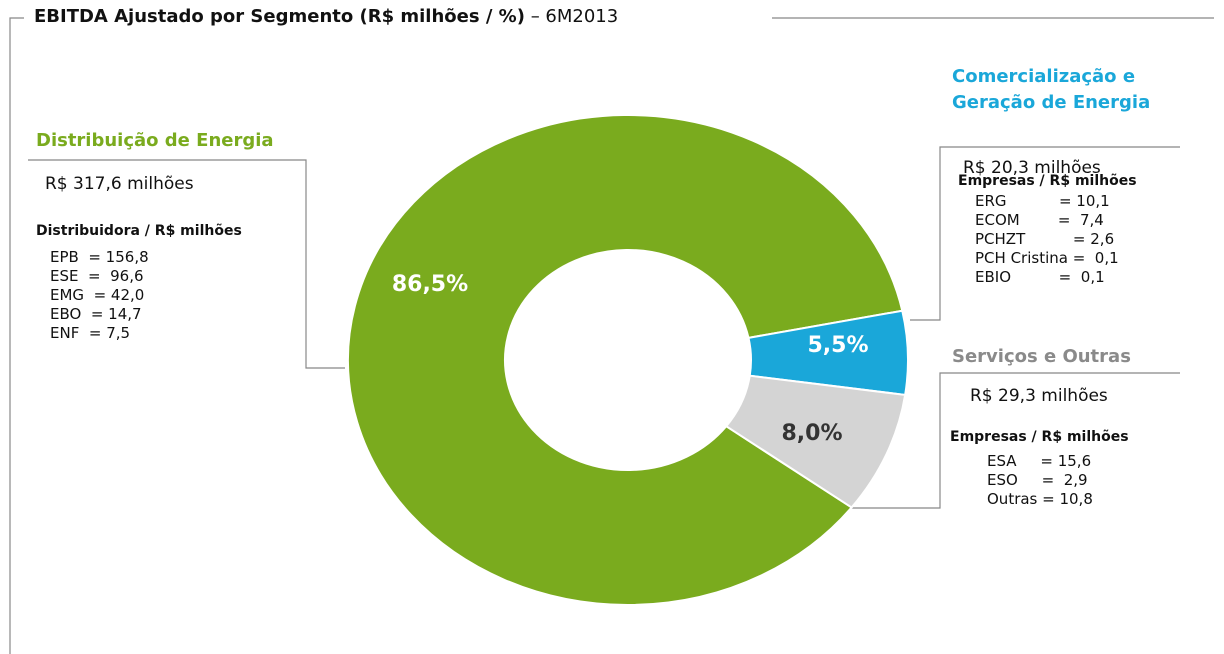 The width and height of the screenshot is (1224, 654). I want to click on segment-total: R$ 29,3 milhões, so click(1039, 396).